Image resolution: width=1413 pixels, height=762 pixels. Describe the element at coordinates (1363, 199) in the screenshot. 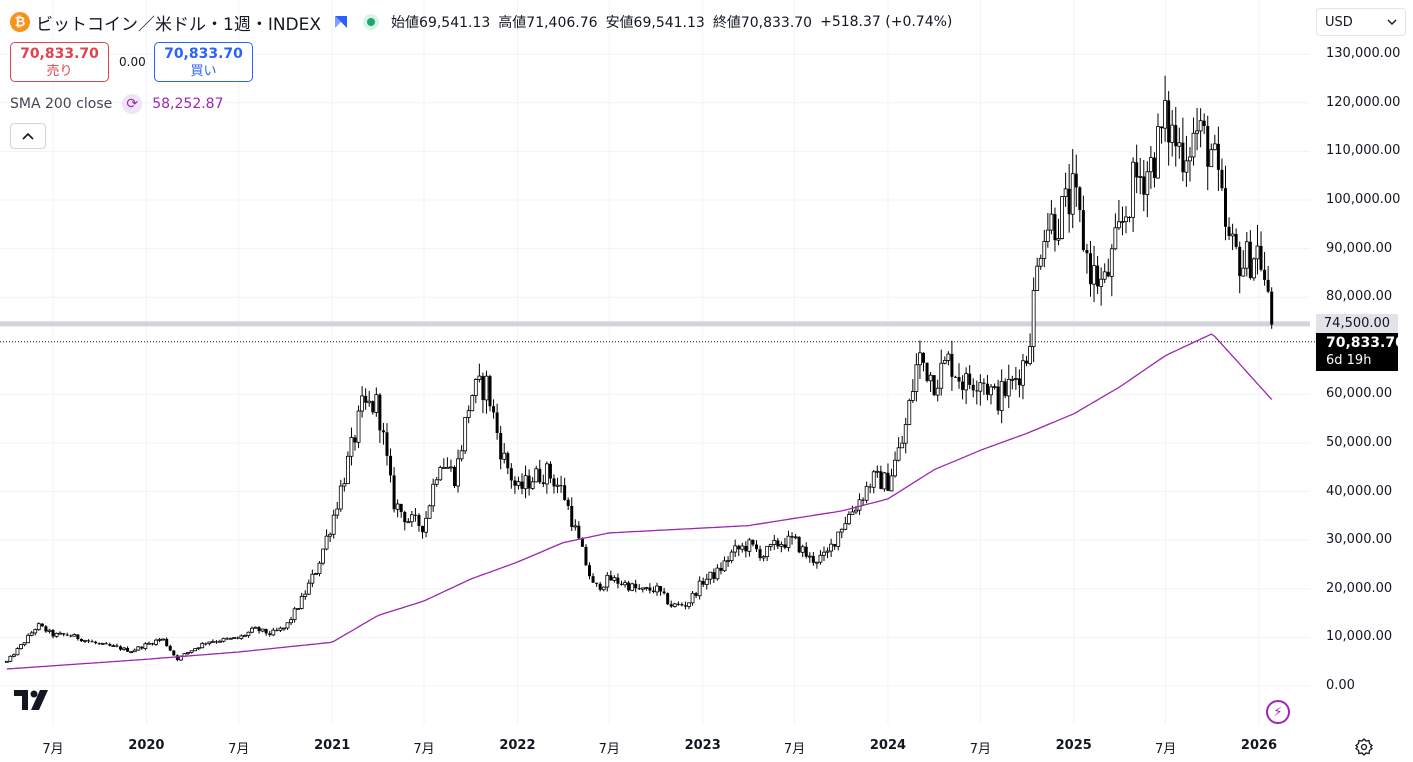

I see `y-tick-label: 100,000.00` at that location.